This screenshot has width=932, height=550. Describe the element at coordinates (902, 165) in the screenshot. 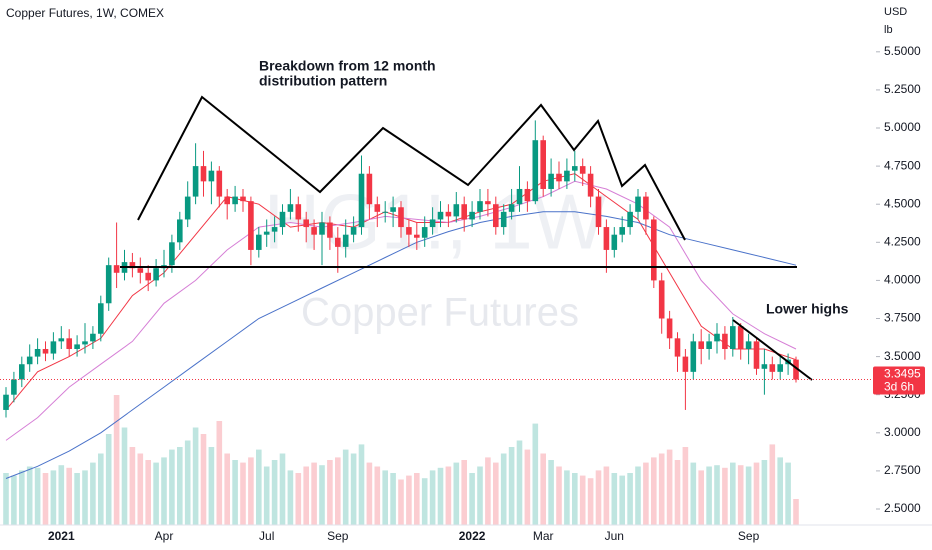

I see `y-tick-label: 4.7500` at that location.